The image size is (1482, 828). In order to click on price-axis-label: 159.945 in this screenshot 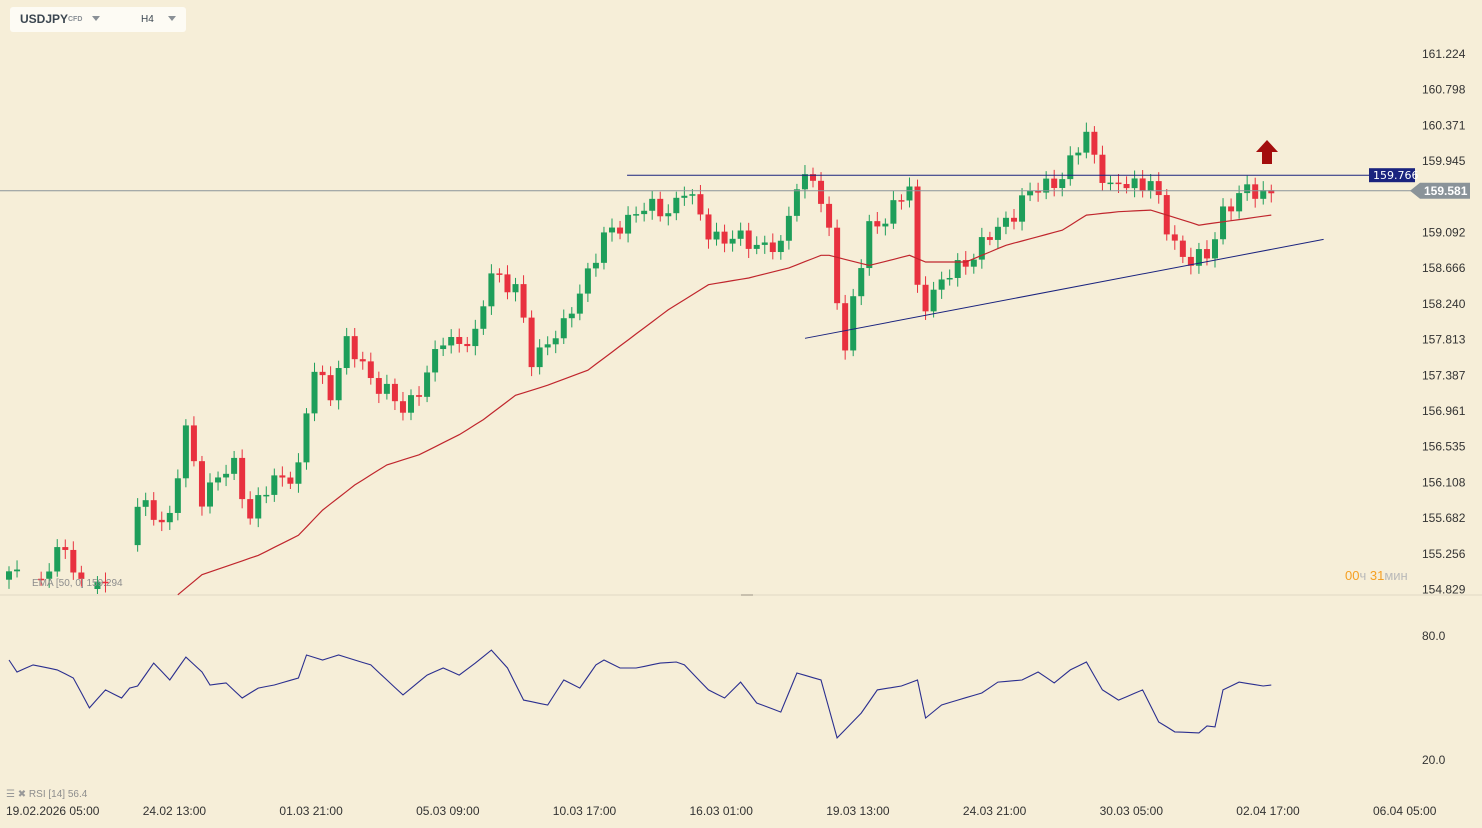, I will do `click(1444, 161)`.